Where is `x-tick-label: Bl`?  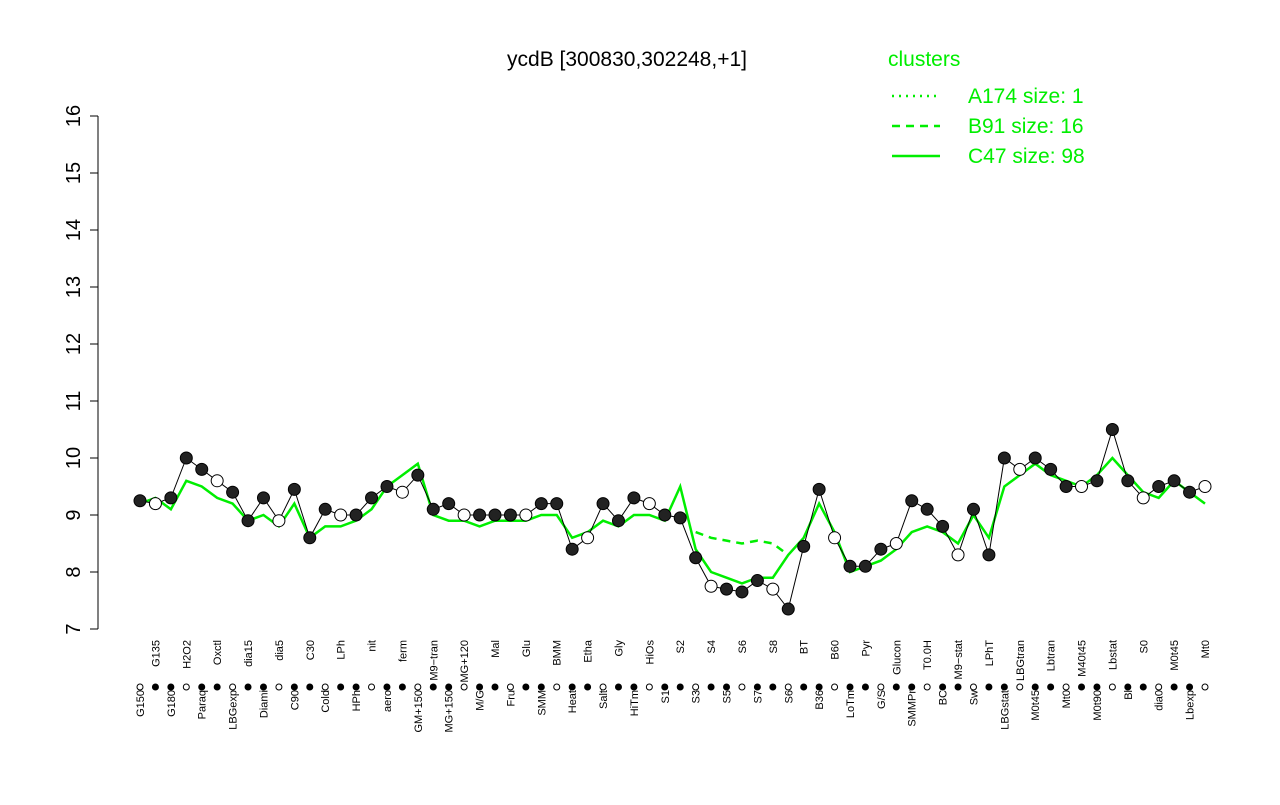 x-tick-label: Bl is located at coordinates (1129, 695).